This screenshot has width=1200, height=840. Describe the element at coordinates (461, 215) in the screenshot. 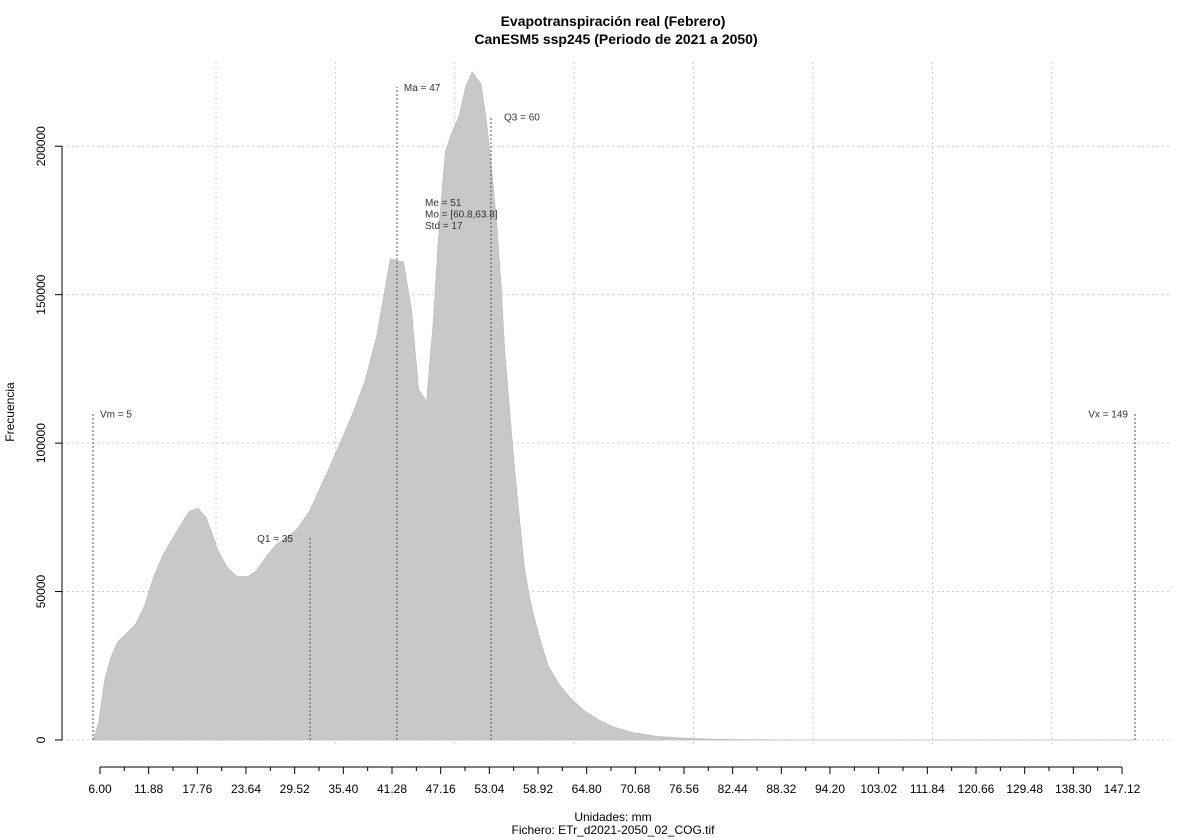

I see `stats-line: Mo = [60.8,63.8]` at that location.